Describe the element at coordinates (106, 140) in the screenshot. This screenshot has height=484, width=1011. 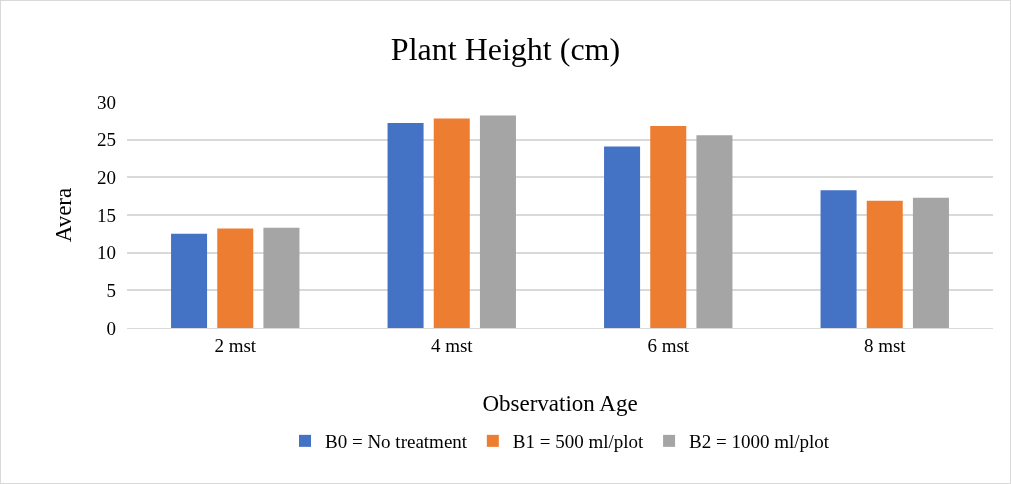
I see `y-tick-label: 25` at that location.